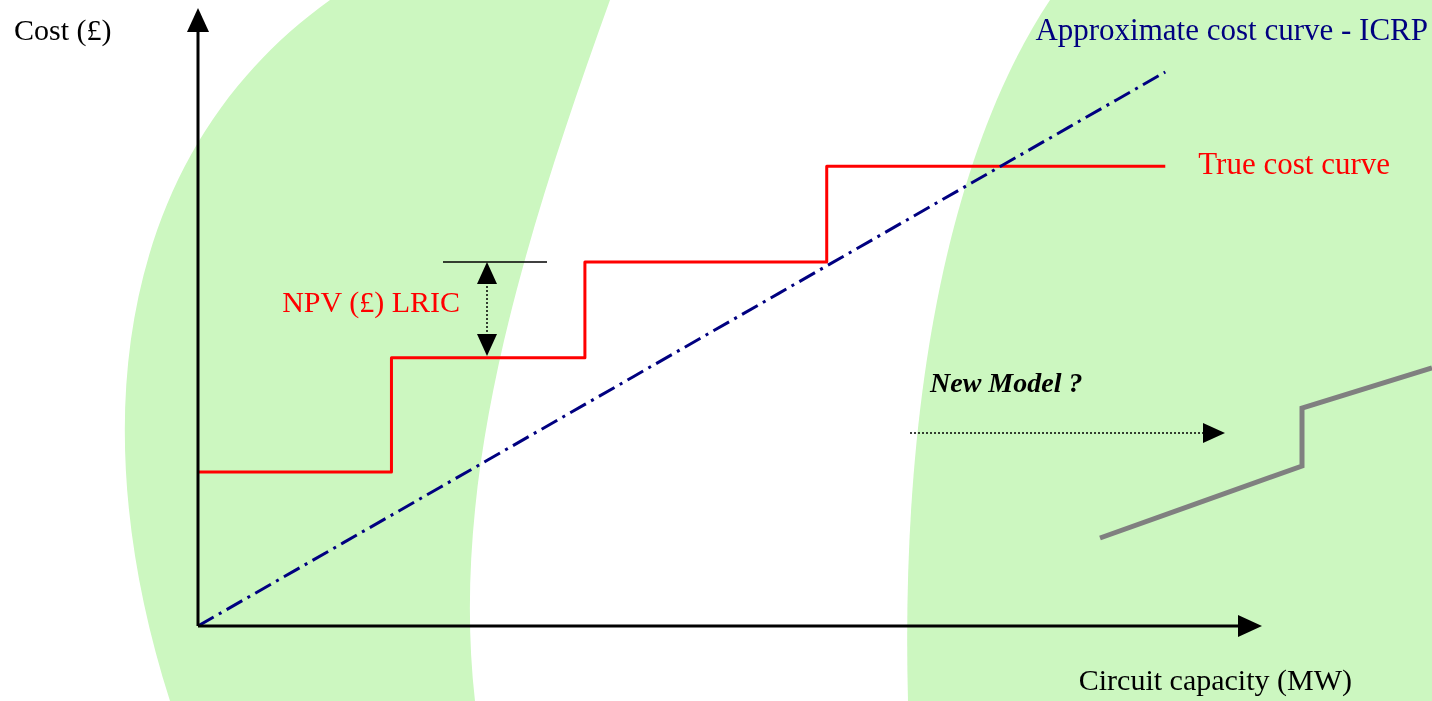 The height and width of the screenshot is (701, 1432). I want to click on y-axis-title: Cost (£), so click(63, 29).